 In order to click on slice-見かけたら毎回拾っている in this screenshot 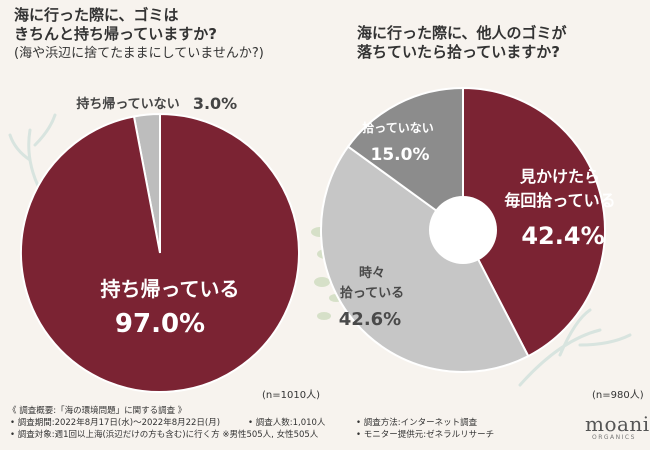, I will do `click(534, 222)`.